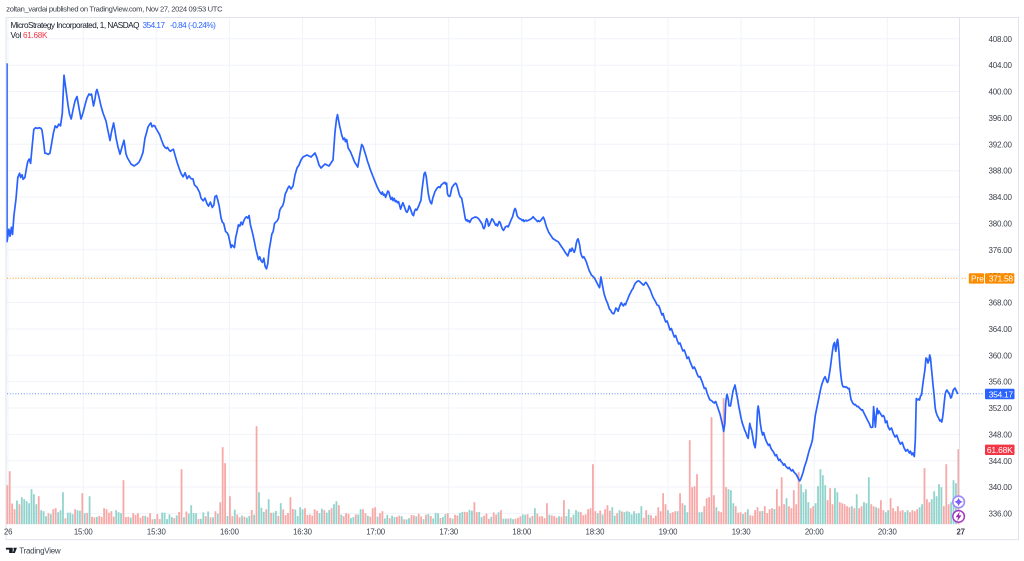  I want to click on svg-text: 352.00, so click(1001, 408).